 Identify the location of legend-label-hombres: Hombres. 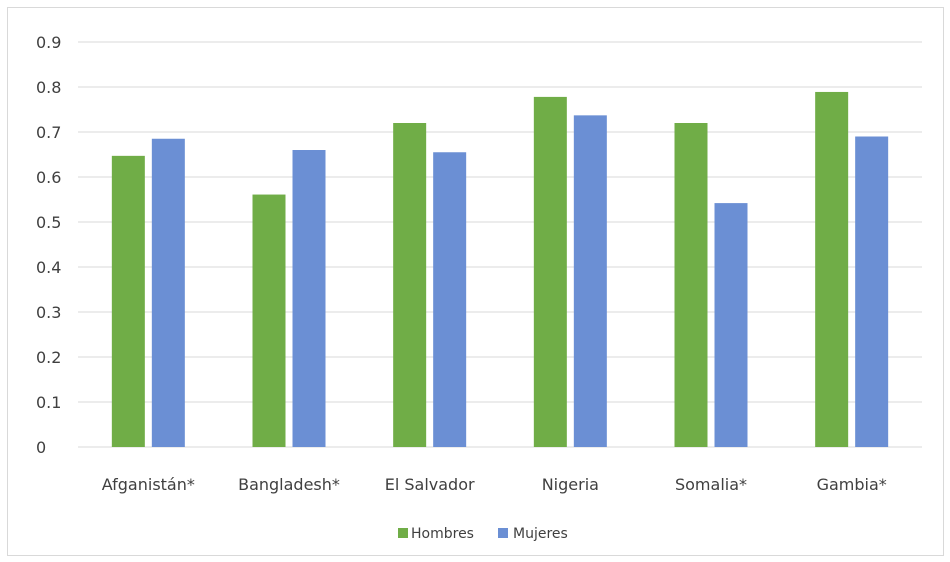
(442, 534).